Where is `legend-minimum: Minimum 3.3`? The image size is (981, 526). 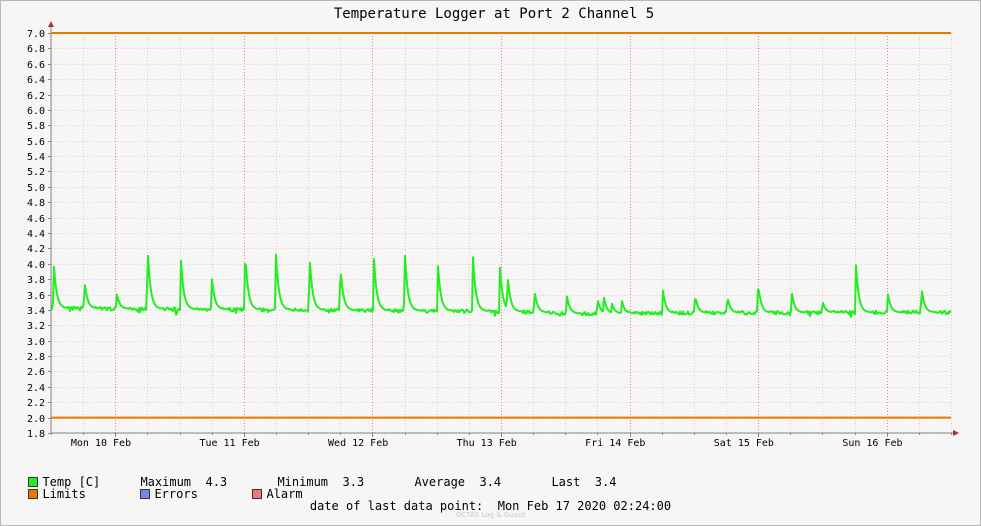
legend-minimum: Minimum 3.3 is located at coordinates (321, 482).